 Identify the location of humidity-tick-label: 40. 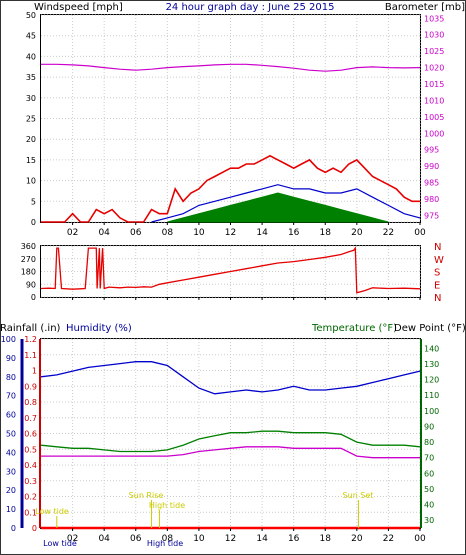
(11, 452).